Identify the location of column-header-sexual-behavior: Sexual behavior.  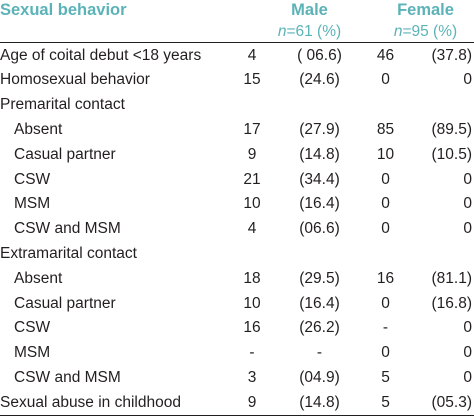
(116, 12).